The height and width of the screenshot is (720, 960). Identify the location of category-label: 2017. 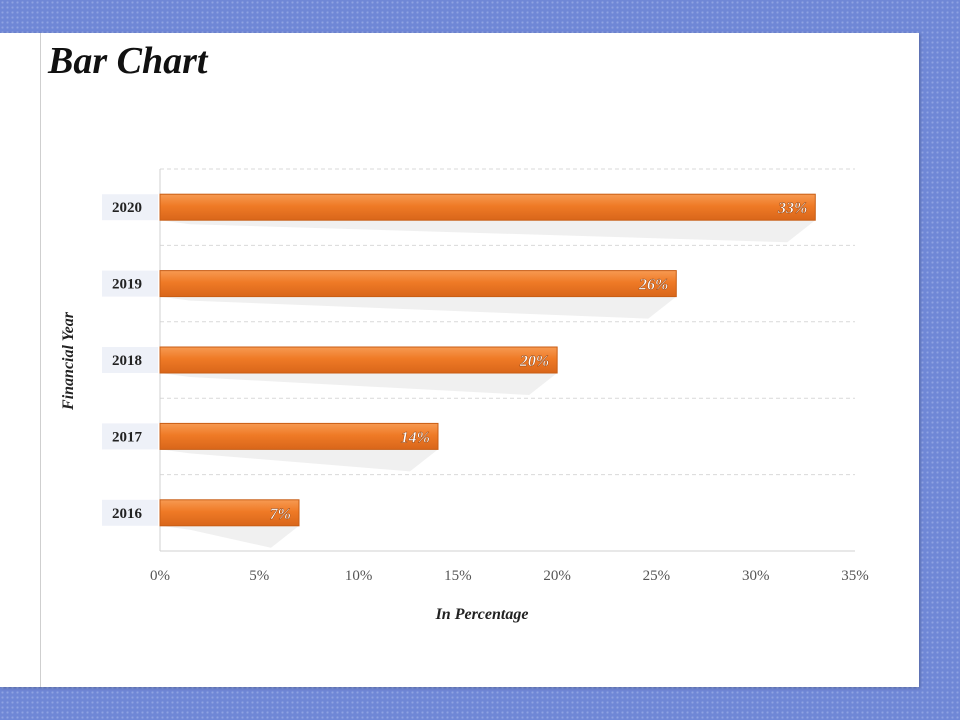
(127, 437).